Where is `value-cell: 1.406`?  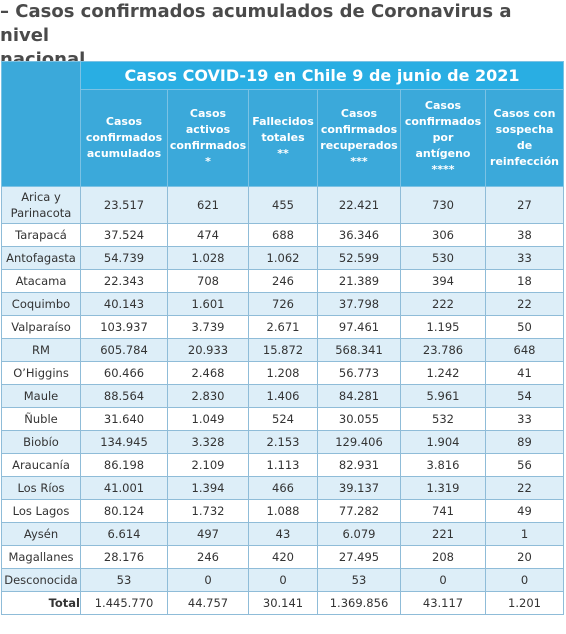 value-cell: 1.406 is located at coordinates (283, 396).